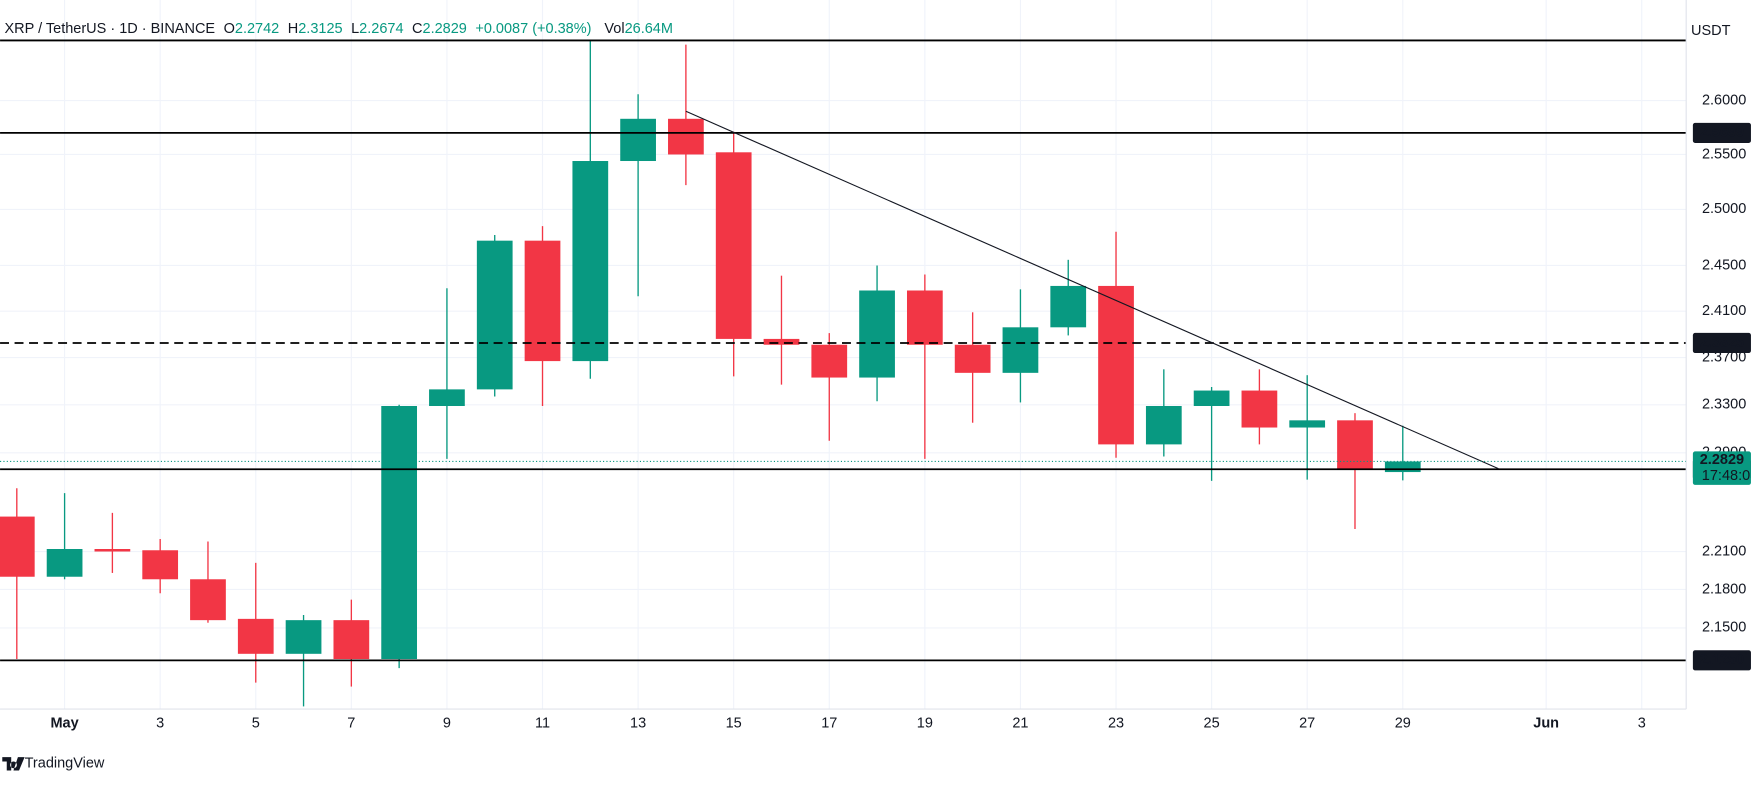 Image resolution: width=1751 pixels, height=785 pixels. What do you see at coordinates (1724, 357) in the screenshot?
I see `y-tick-label: 2.3700` at bounding box center [1724, 357].